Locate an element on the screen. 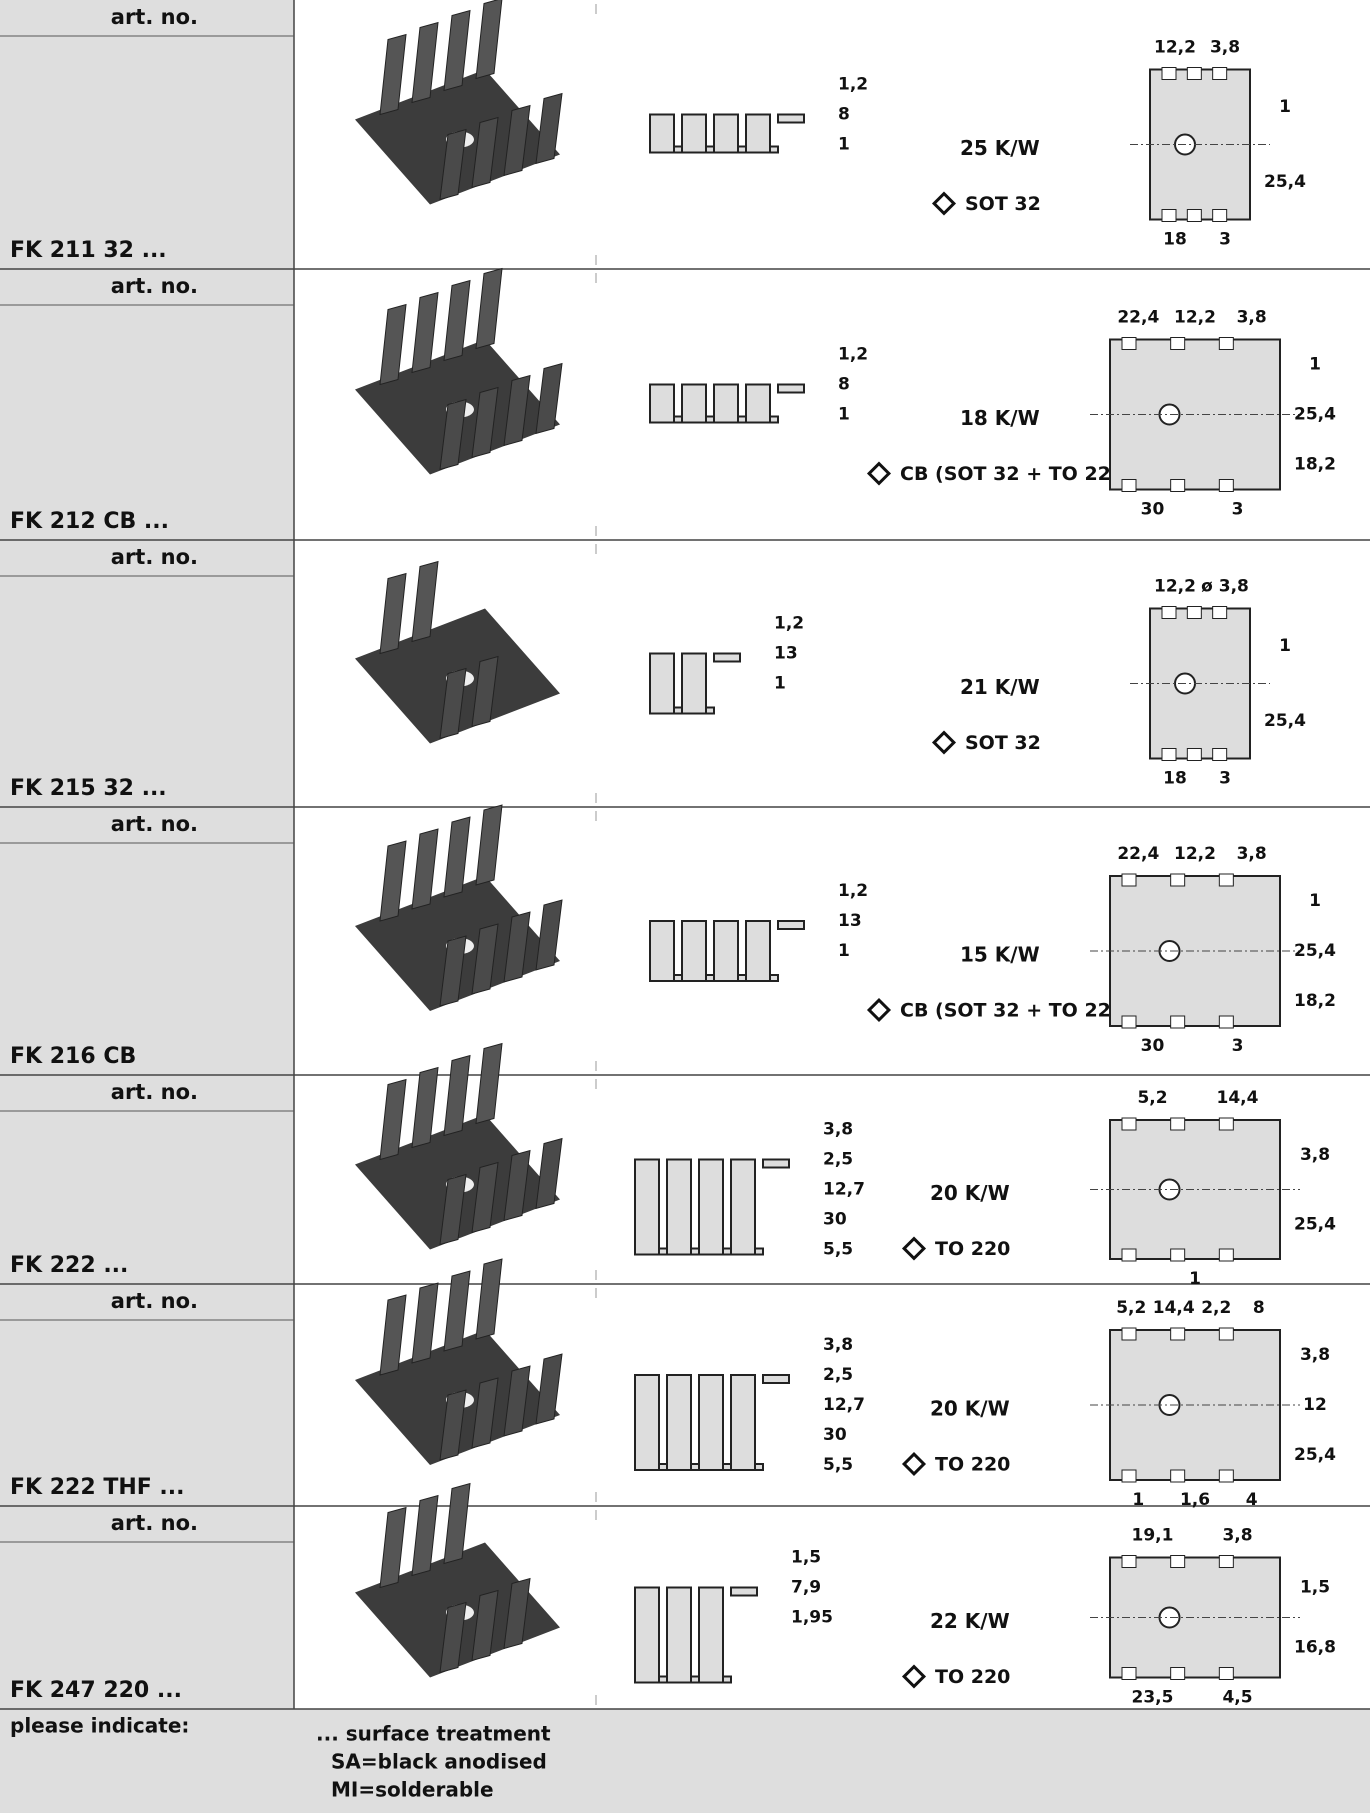  footer-line: MI=solderable is located at coordinates (412, 1790).